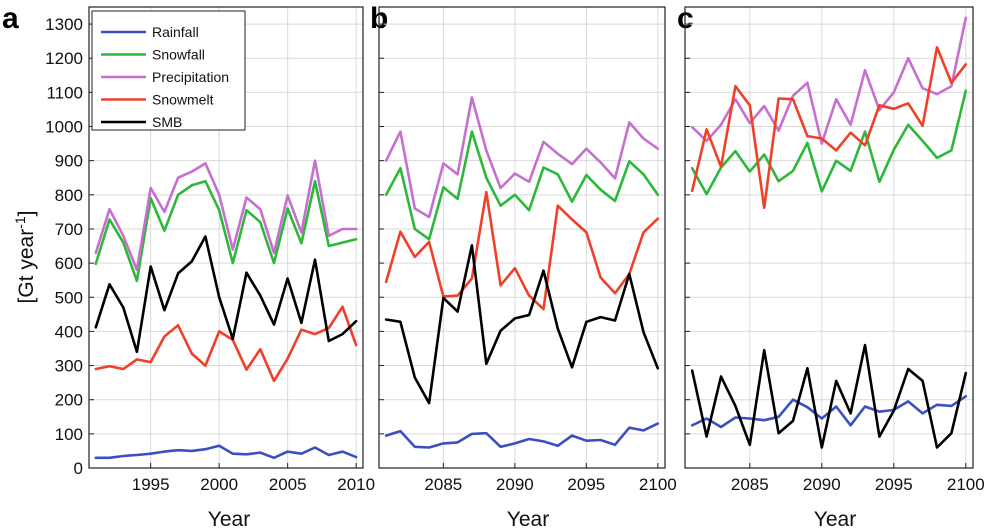  What do you see at coordinates (69, 400) in the screenshot?
I see `y-tick-label: 200` at bounding box center [69, 400].